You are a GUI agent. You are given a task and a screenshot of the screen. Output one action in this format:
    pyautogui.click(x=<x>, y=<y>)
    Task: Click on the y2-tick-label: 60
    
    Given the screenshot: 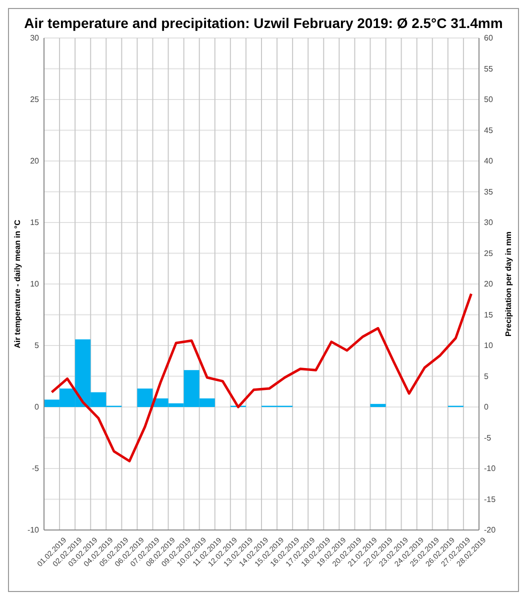 What is the action you would take?
    pyautogui.click(x=489, y=38)
    